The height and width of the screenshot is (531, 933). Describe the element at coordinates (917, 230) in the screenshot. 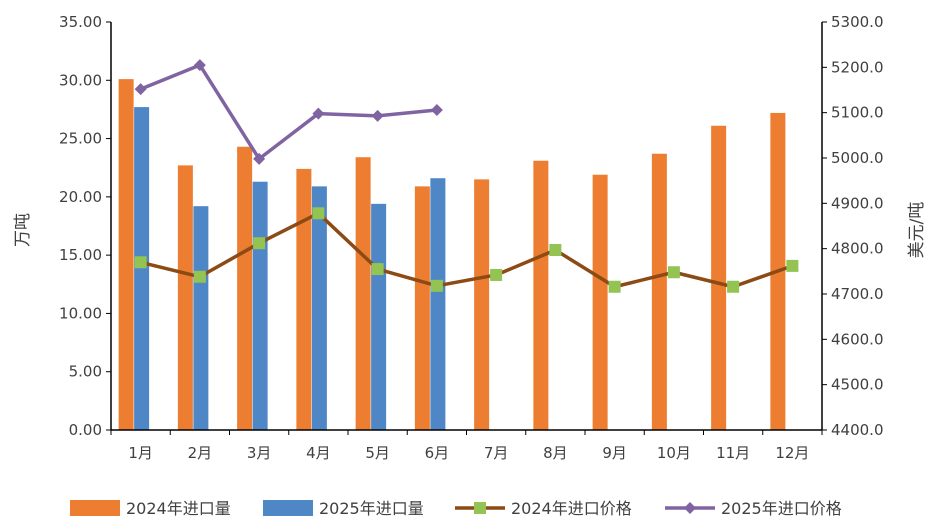

I see `right-axis-title: 美元/吨` at that location.